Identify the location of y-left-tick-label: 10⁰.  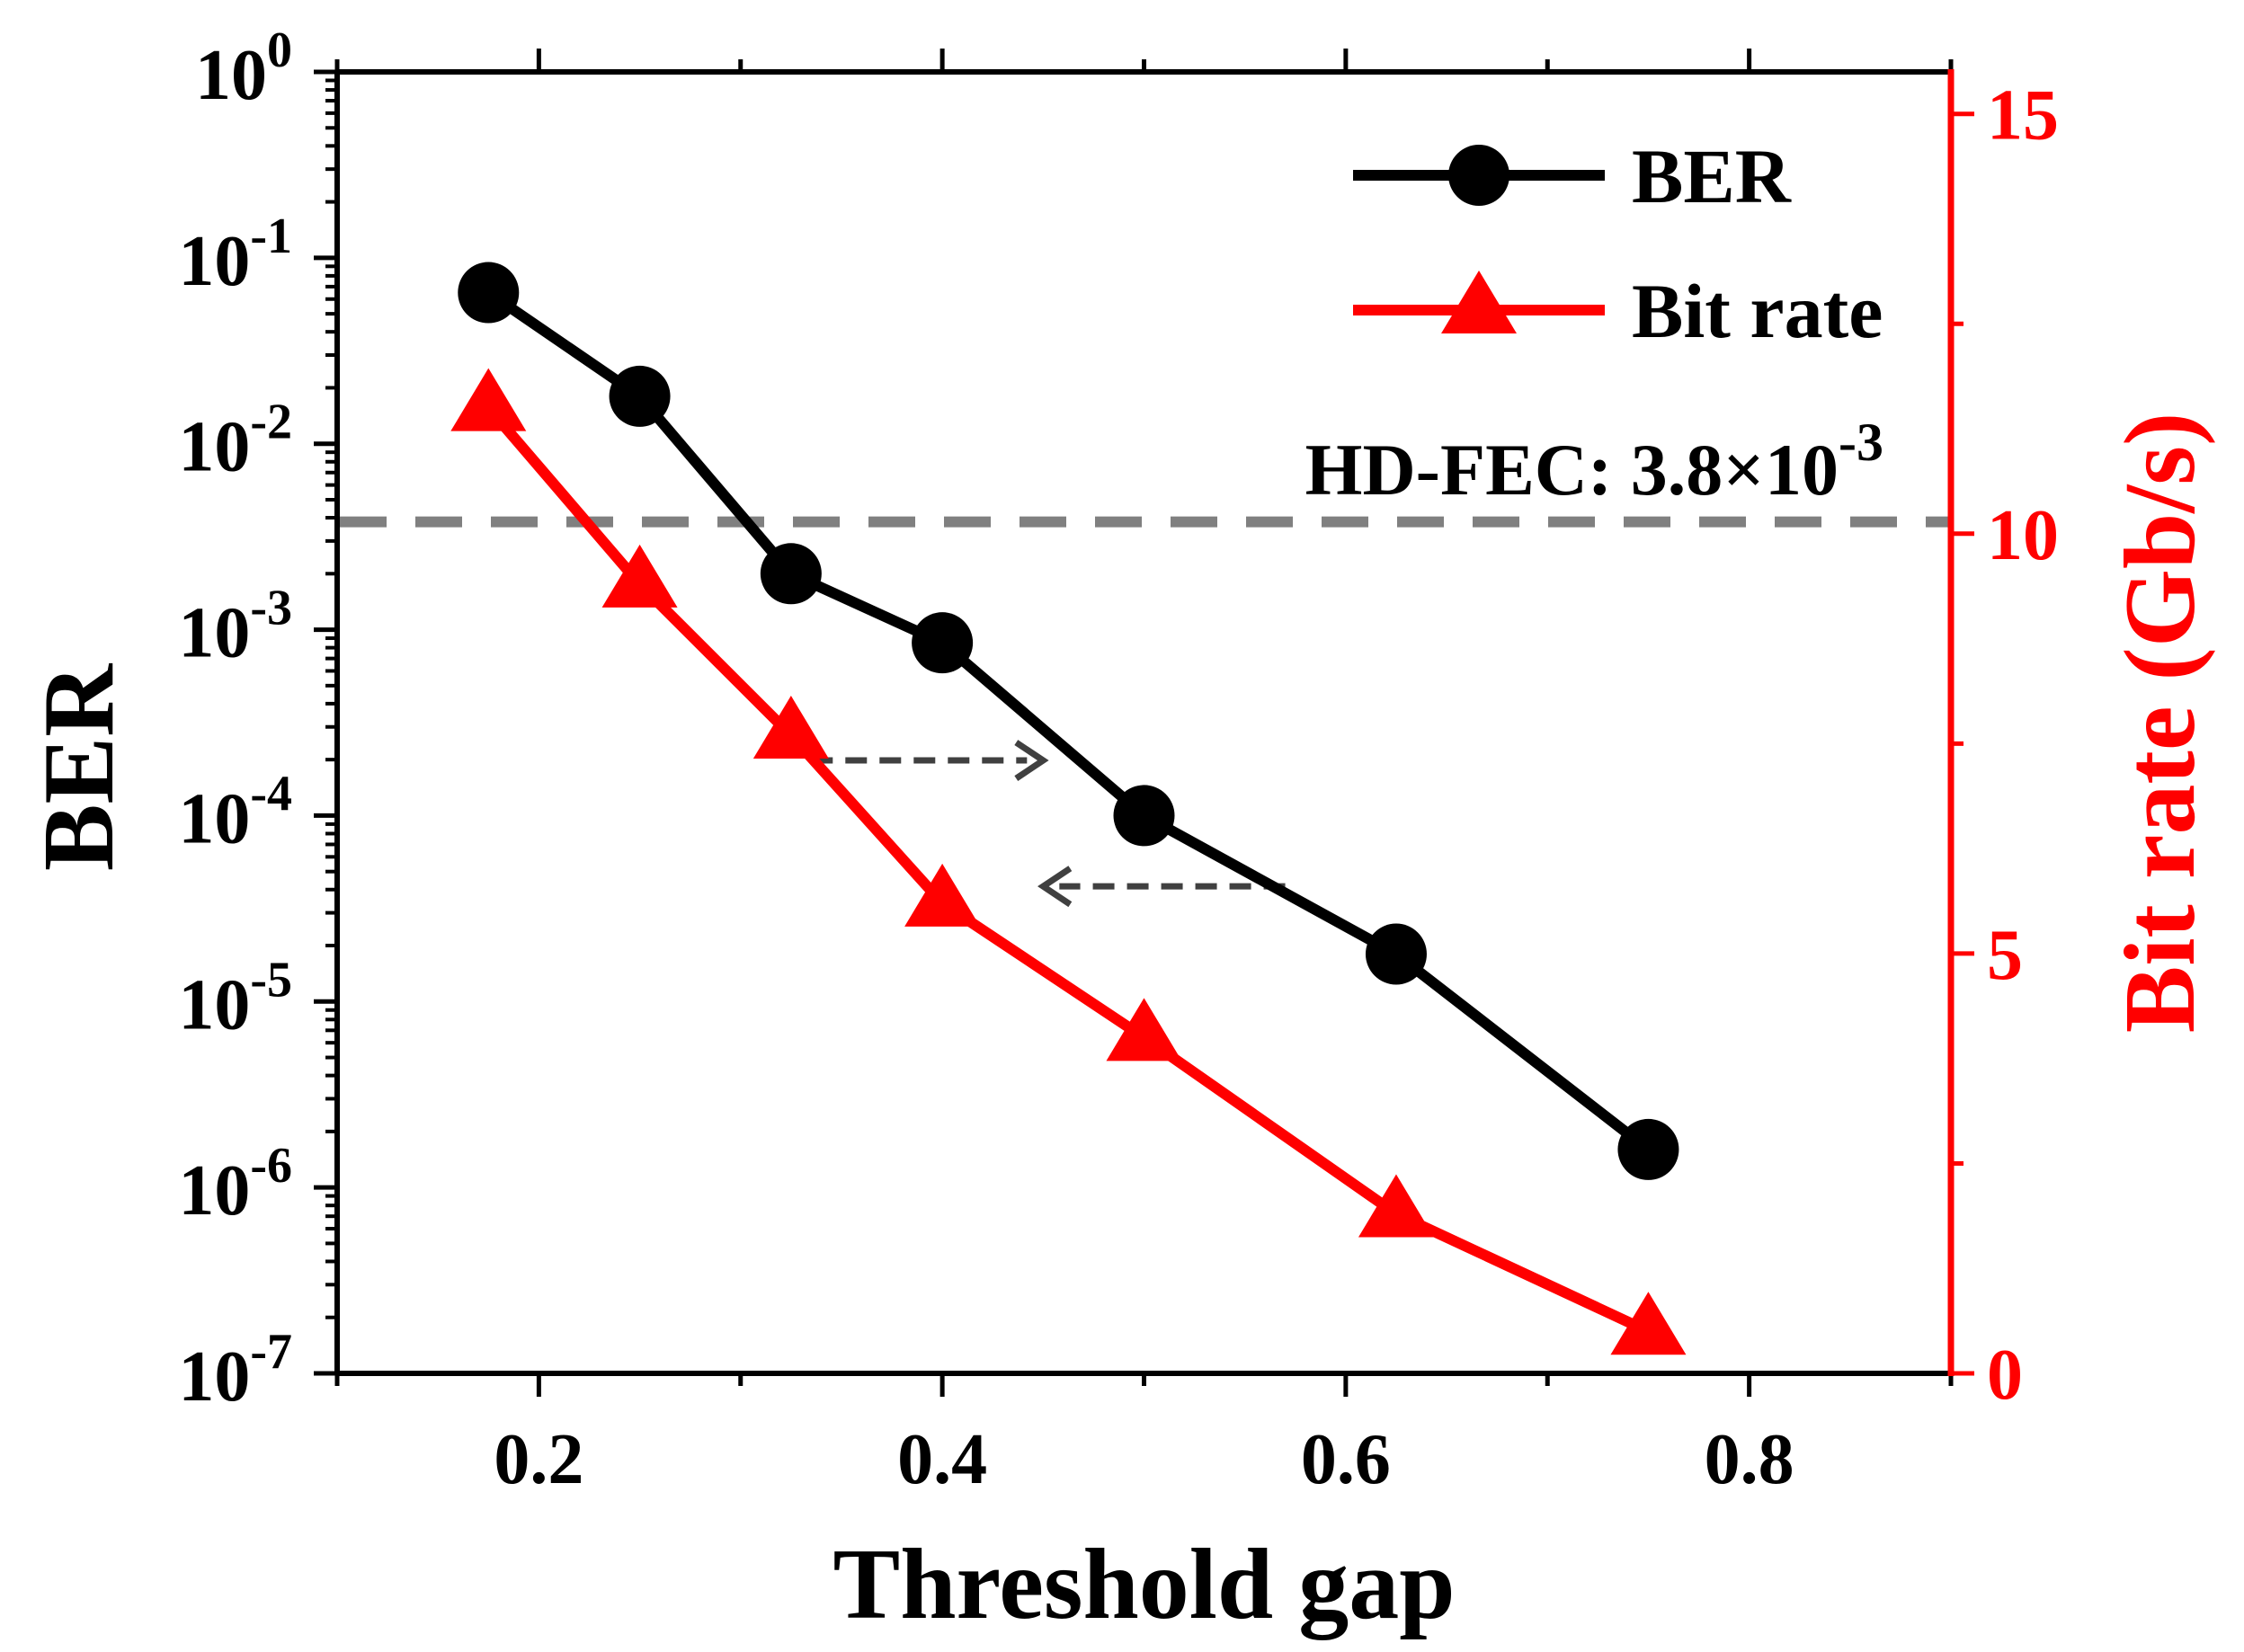
(244, 68).